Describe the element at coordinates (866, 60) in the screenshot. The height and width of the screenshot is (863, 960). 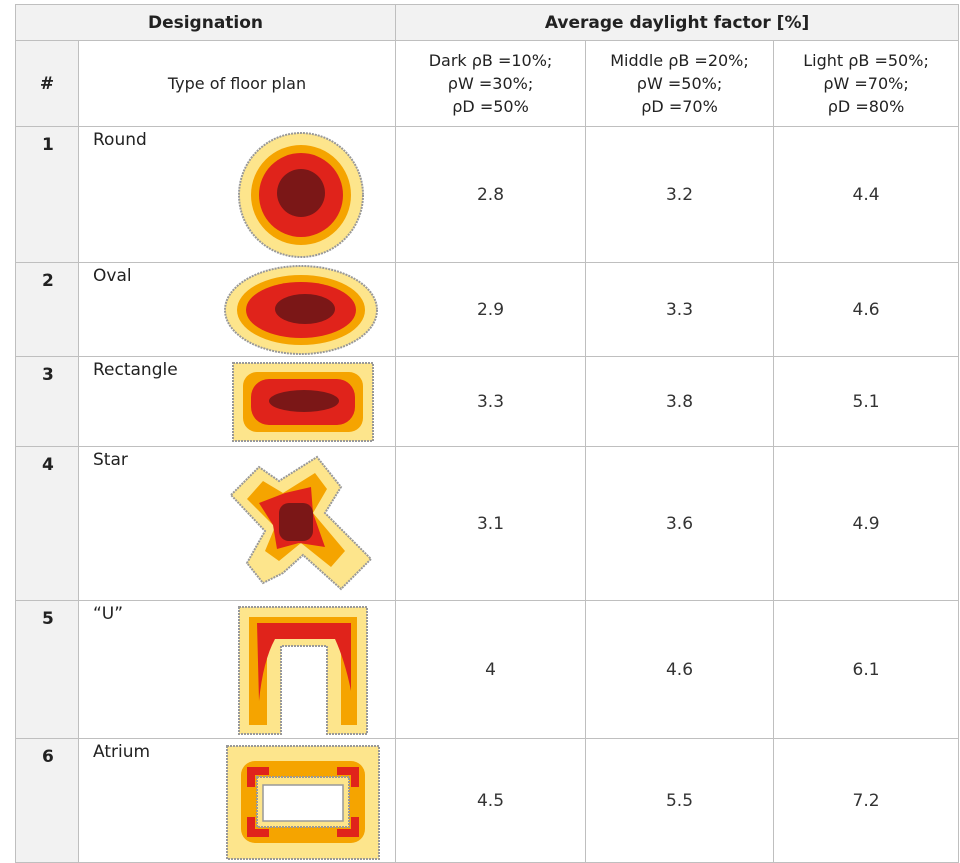
I see `column-header-line: Light ρB =50%;` at that location.